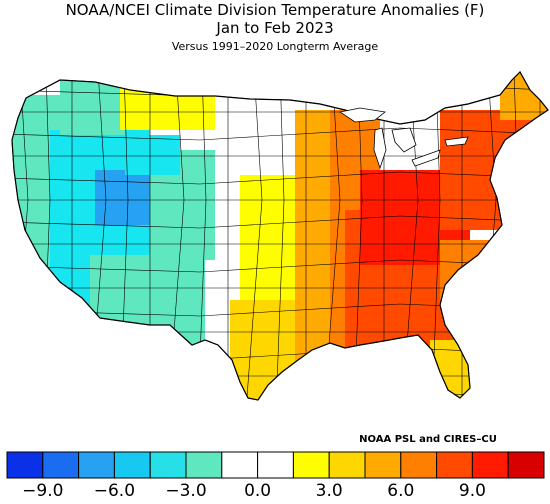 The height and width of the screenshot is (504, 550). Describe the element at coordinates (362, 115) in the screenshot. I see `lake-superior` at that location.